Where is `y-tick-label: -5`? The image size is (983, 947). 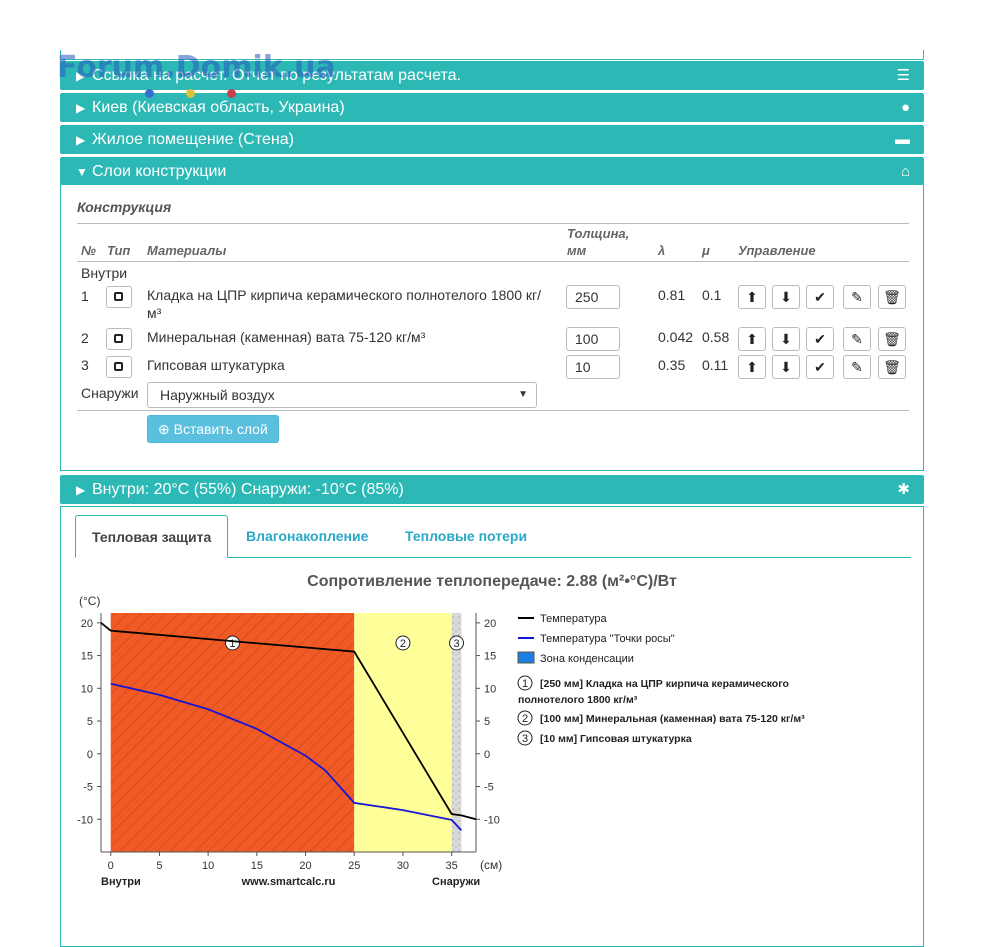
y-tick-label: -5 is located at coordinates (88, 788).